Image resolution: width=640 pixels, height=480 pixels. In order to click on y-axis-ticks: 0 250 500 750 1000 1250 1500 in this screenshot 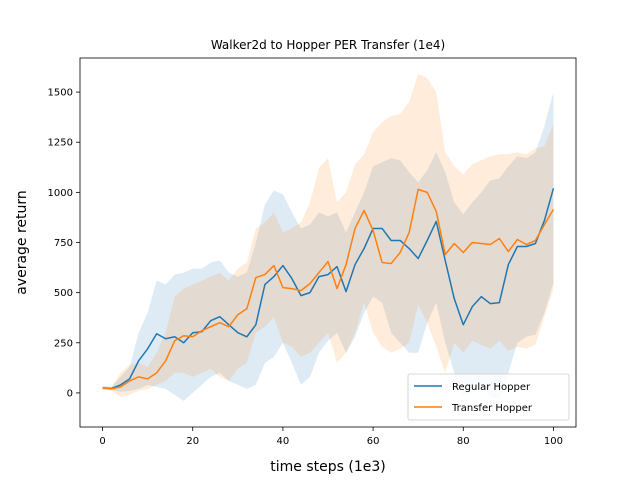, I will do `click(64, 243)`.